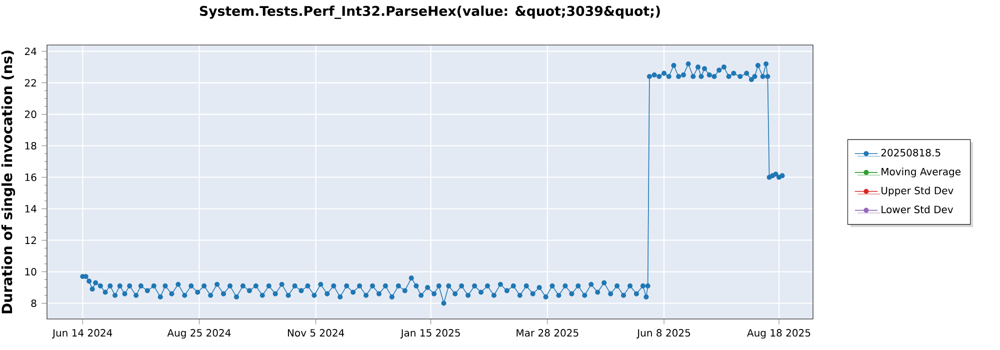  What do you see at coordinates (430, 333) in the screenshot?
I see `x-tick-label: Jan 15 2025` at bounding box center [430, 333].